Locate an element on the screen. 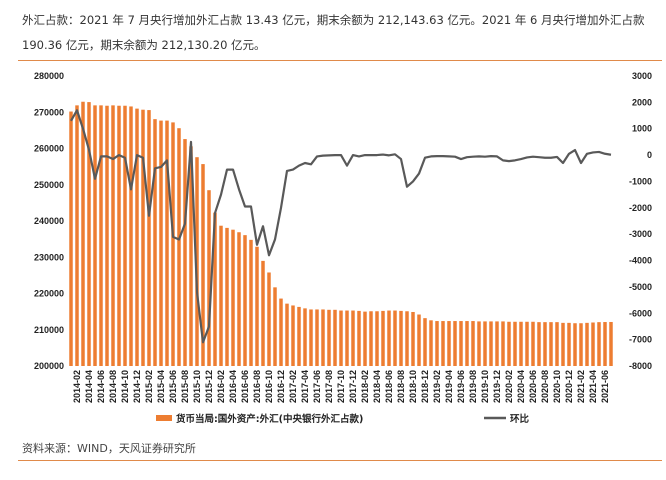 The width and height of the screenshot is (666, 480). x-tick-label: 2015-10 is located at coordinates (197, 386).